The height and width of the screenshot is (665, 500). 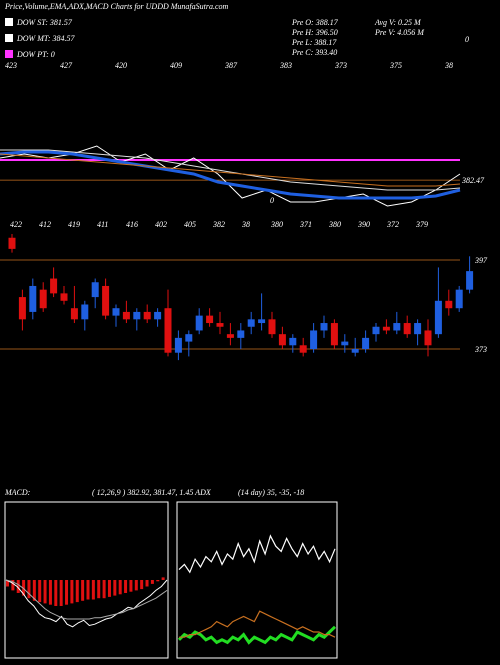 I want to click on lower-label: 405, so click(x=190, y=224).